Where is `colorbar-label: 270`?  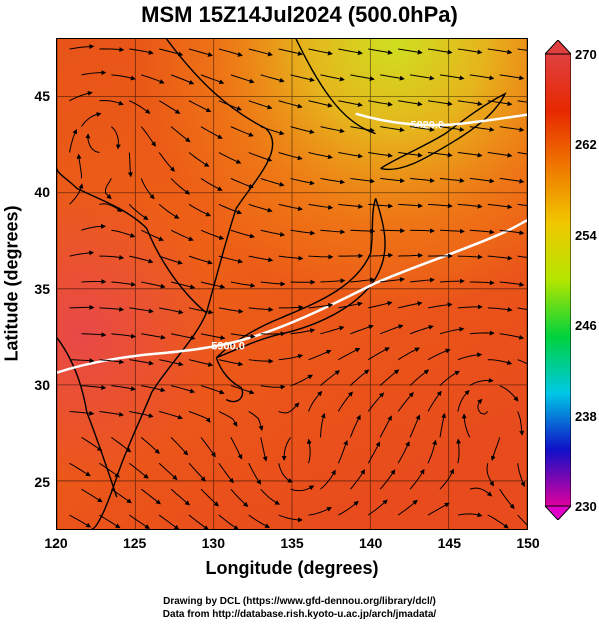 colorbar-label: 270 is located at coordinates (586, 54).